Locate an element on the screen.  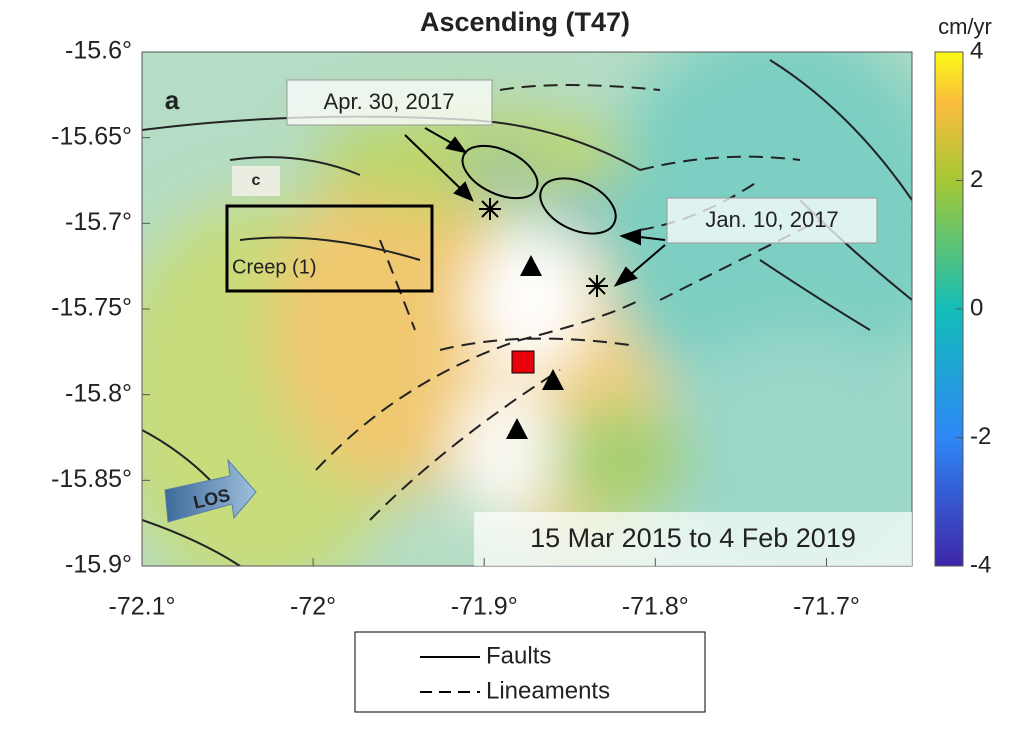
period: 15 Mar 2015 to 4 Feb 2019 is located at coordinates (693, 538).